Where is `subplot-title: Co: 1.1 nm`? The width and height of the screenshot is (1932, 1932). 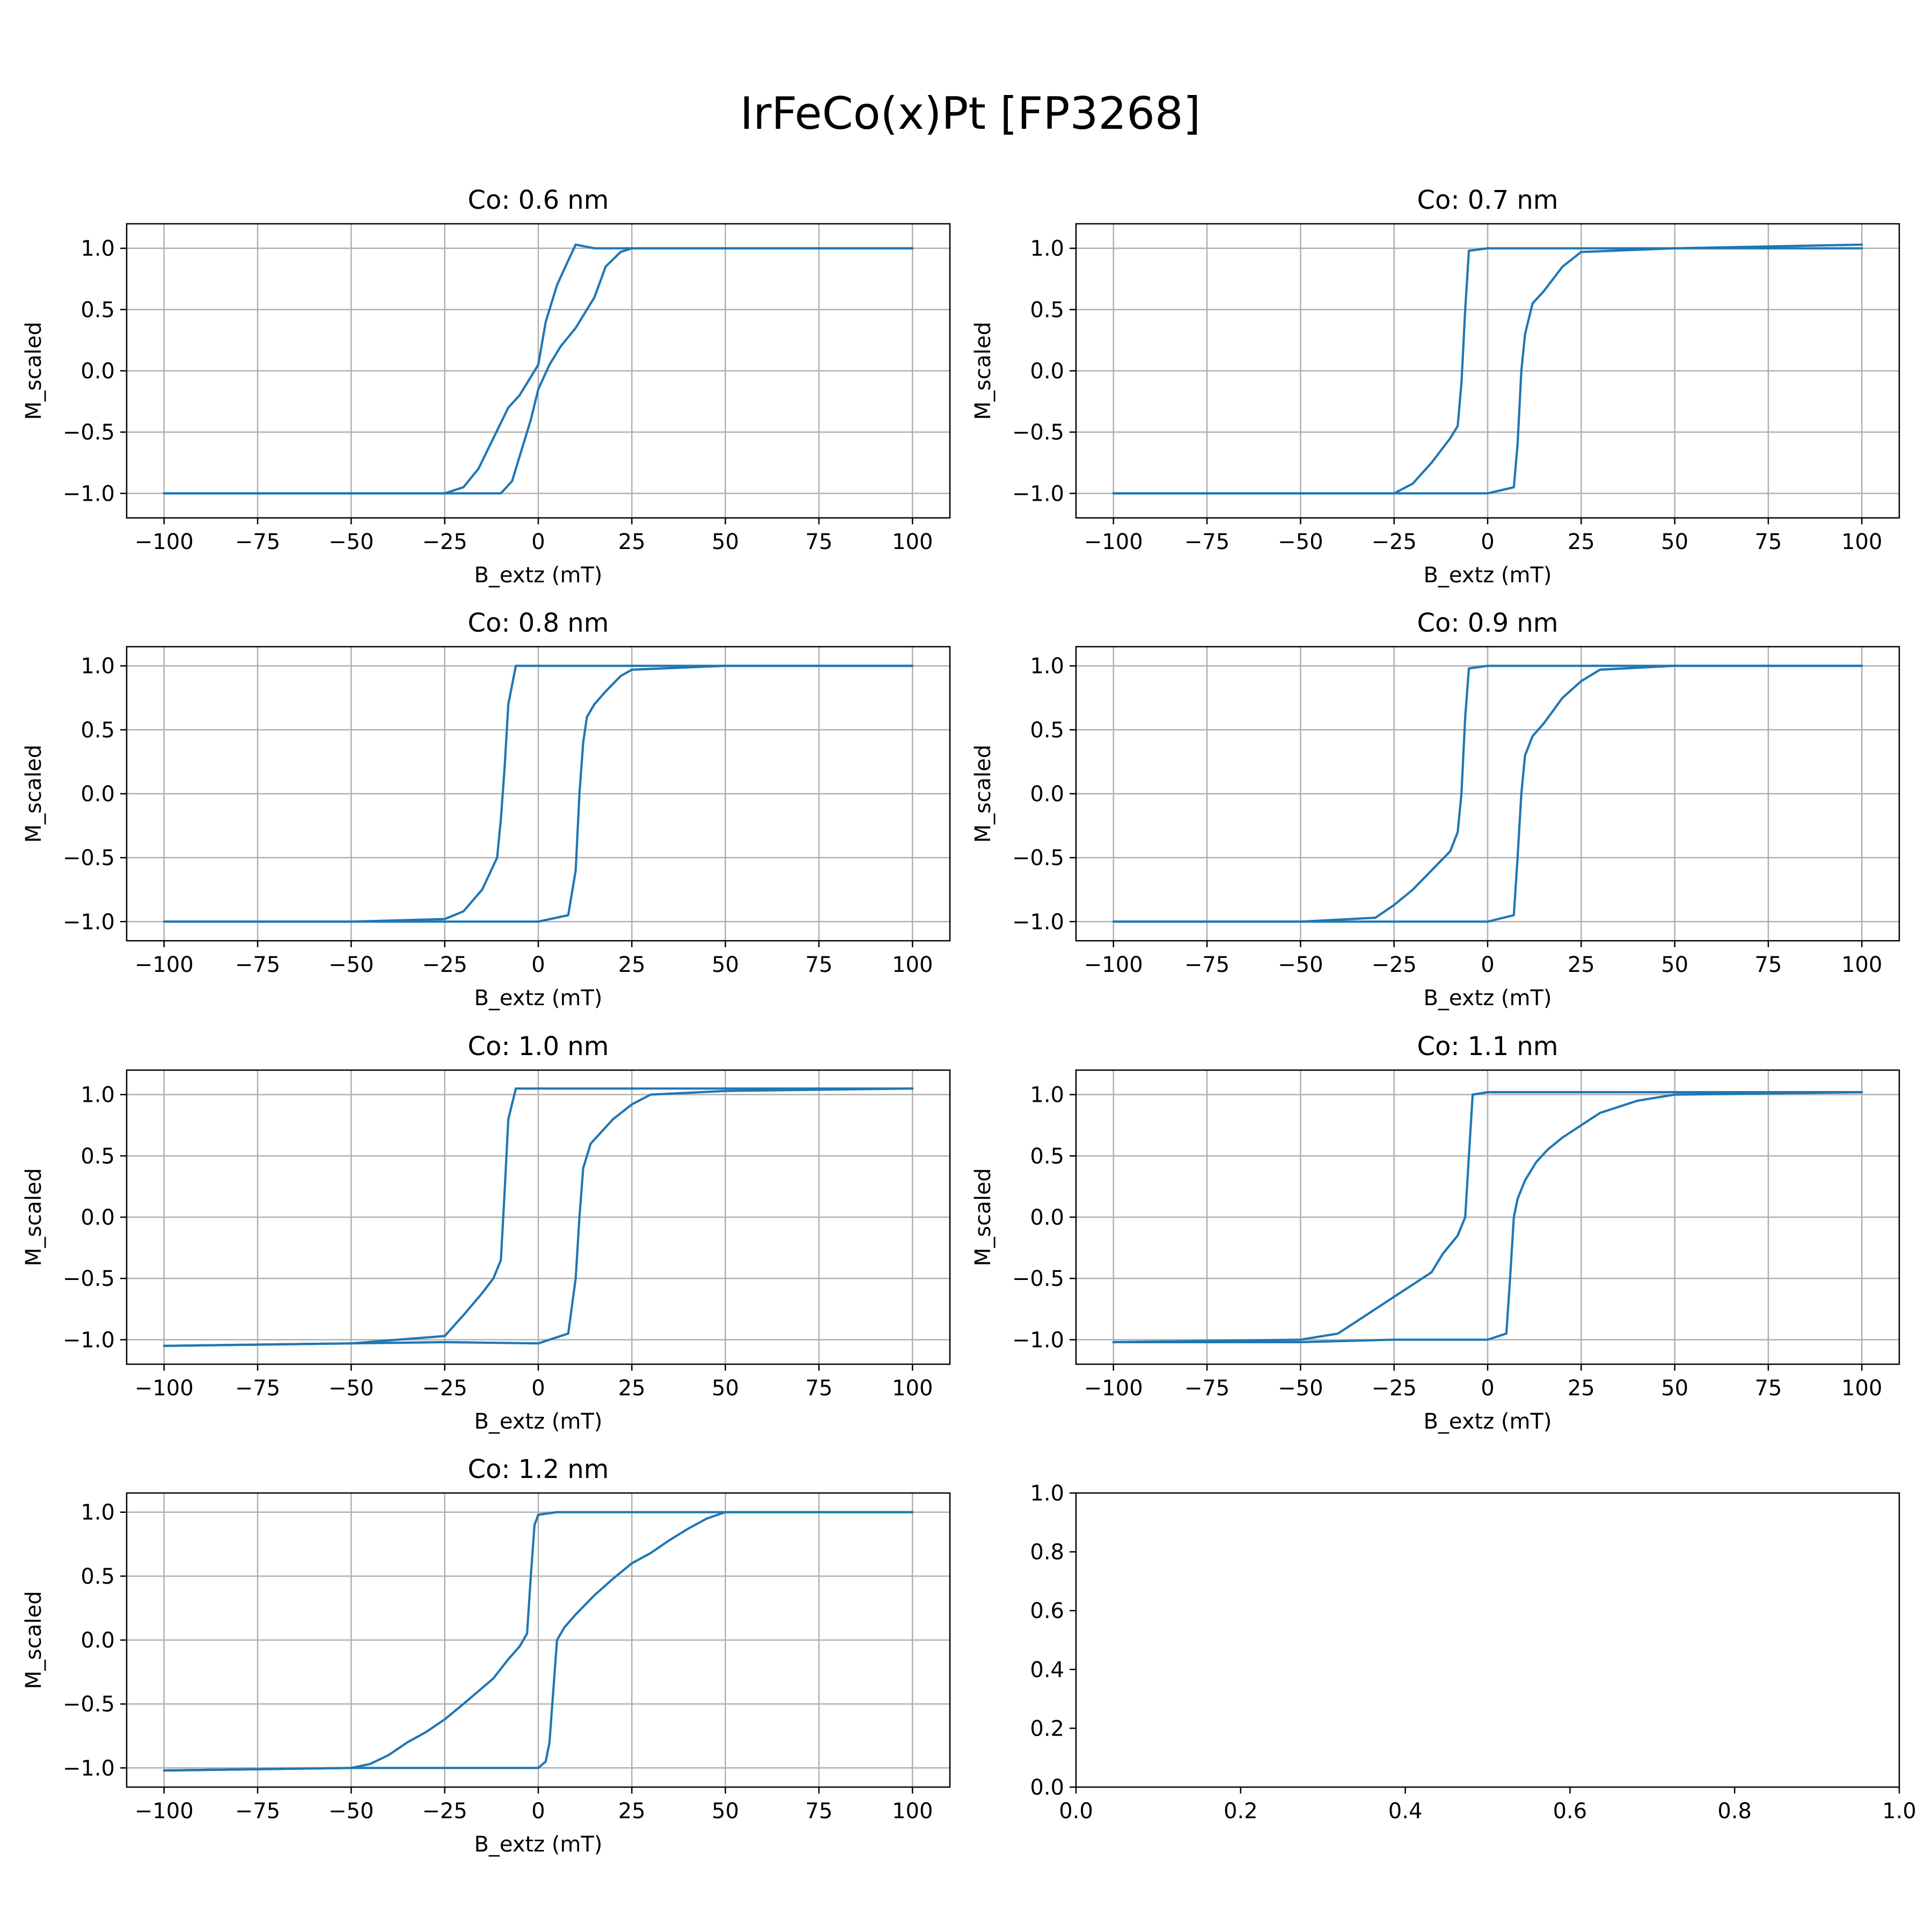
subplot-title: Co: 1.1 nm is located at coordinates (1487, 1046).